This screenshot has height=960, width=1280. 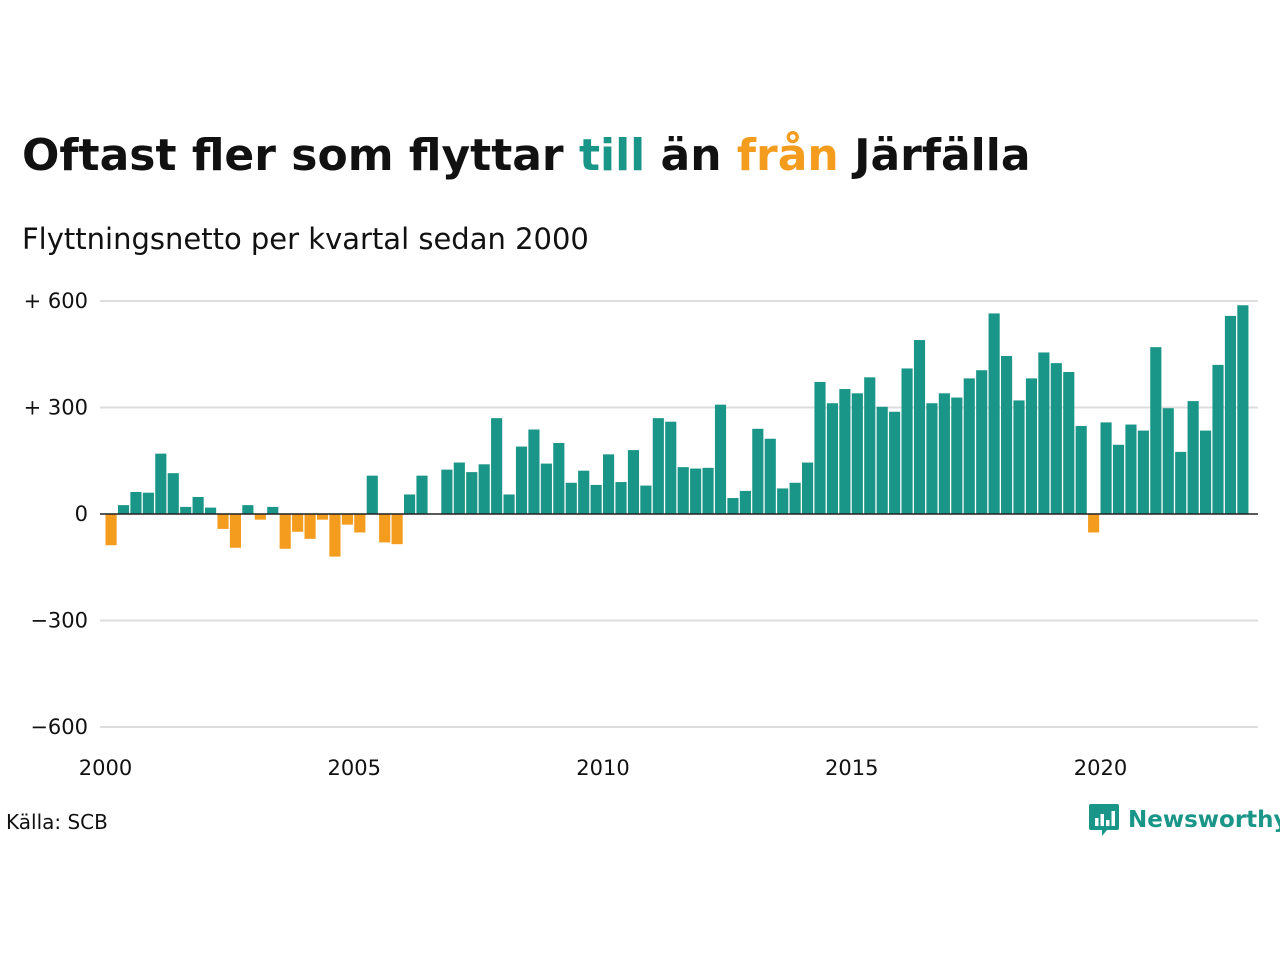 What do you see at coordinates (105, 768) in the screenshot?
I see `x-tick-label: 2000` at bounding box center [105, 768].